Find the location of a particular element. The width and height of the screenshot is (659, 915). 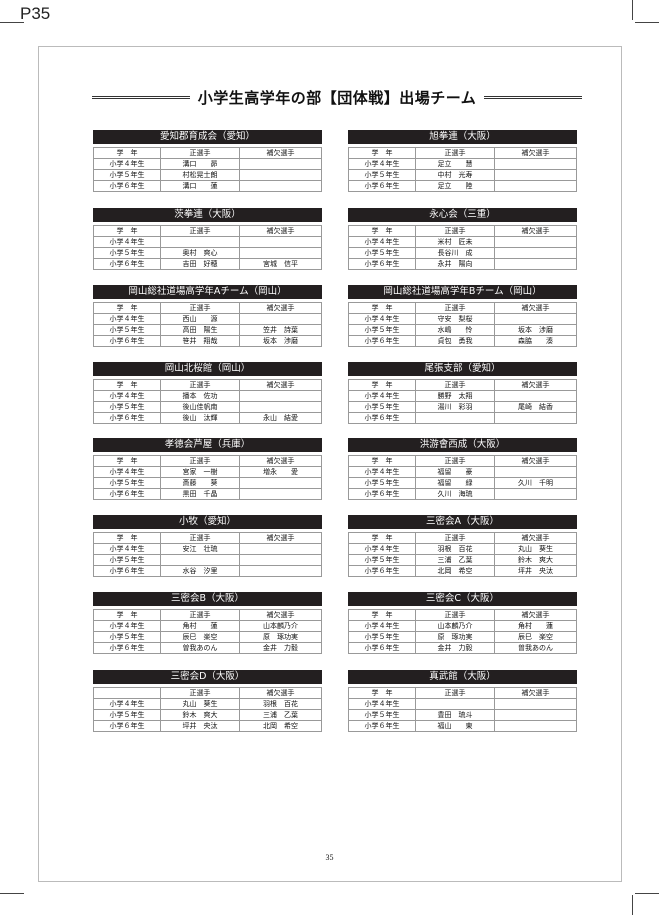

table-row: 小学６年生 曽我あのん 金井 力毅 is located at coordinates (207, 648).